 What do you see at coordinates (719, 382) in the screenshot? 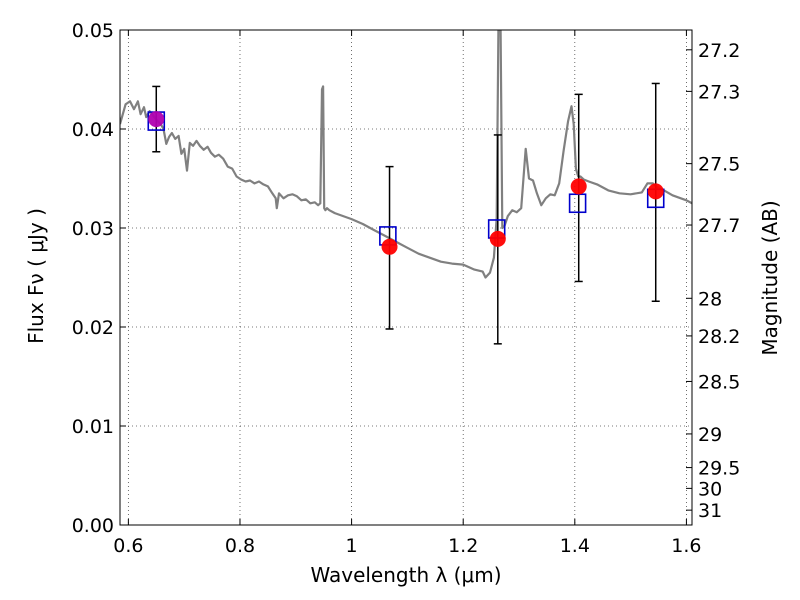
I see `y2-tick-label: 28.5` at bounding box center [719, 382].